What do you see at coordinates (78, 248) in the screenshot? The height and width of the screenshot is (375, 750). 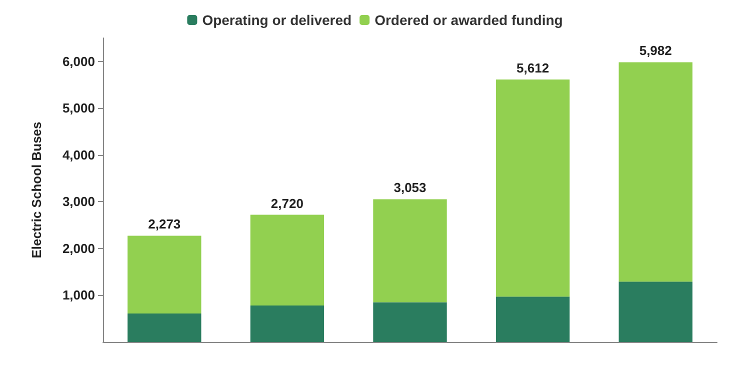 I see `y-tick-label: 2,000` at bounding box center [78, 248].